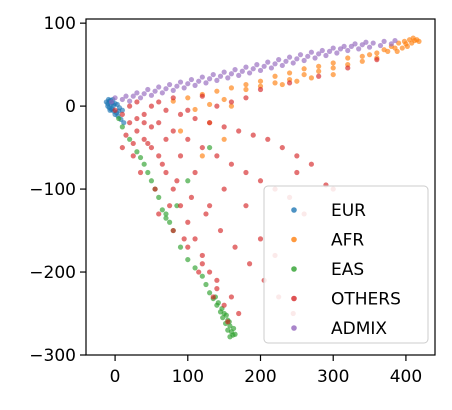 This screenshot has height=410, width=452. I want to click on y-tick-label: −100, so click(52, 190).